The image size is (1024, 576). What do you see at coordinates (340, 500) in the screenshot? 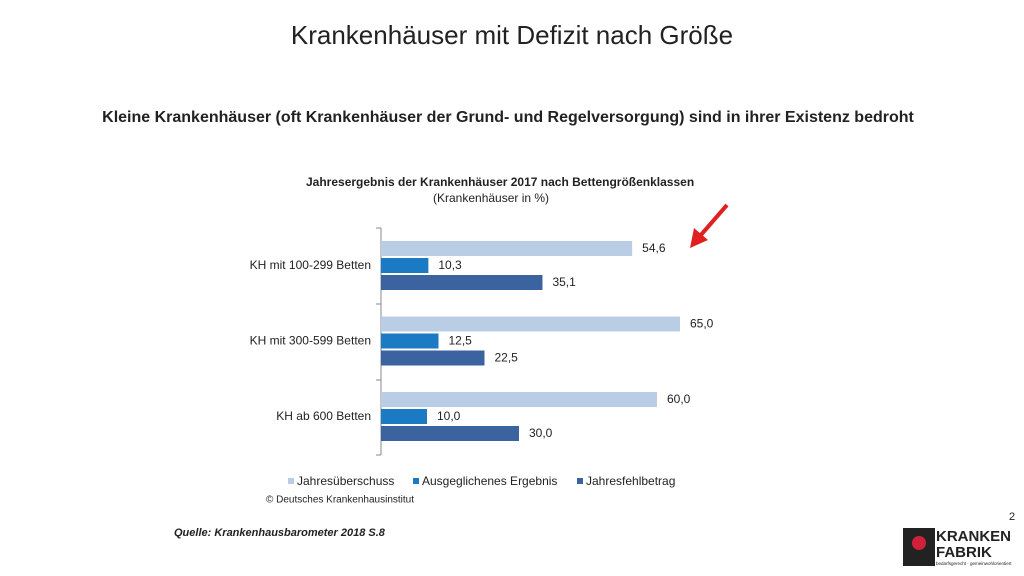
I see `copyright: © Deutsches Krankenhausinstitut` at bounding box center [340, 500].